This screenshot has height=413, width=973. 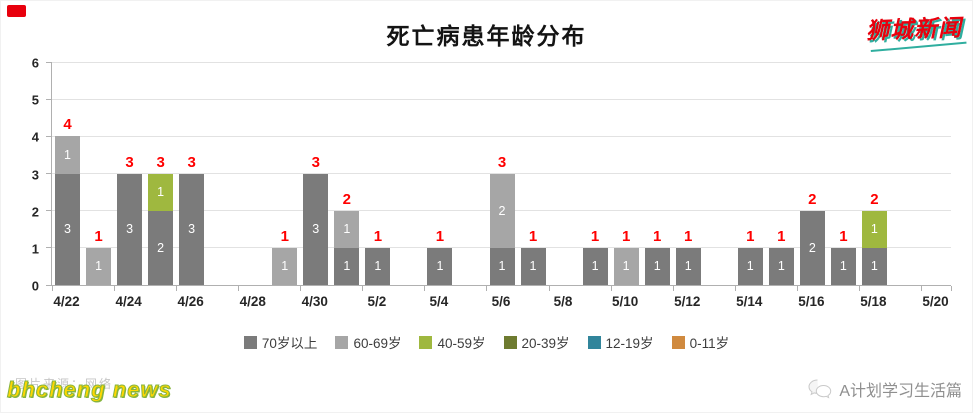 I want to click on bar-total-label: 4, so click(x=67, y=125).